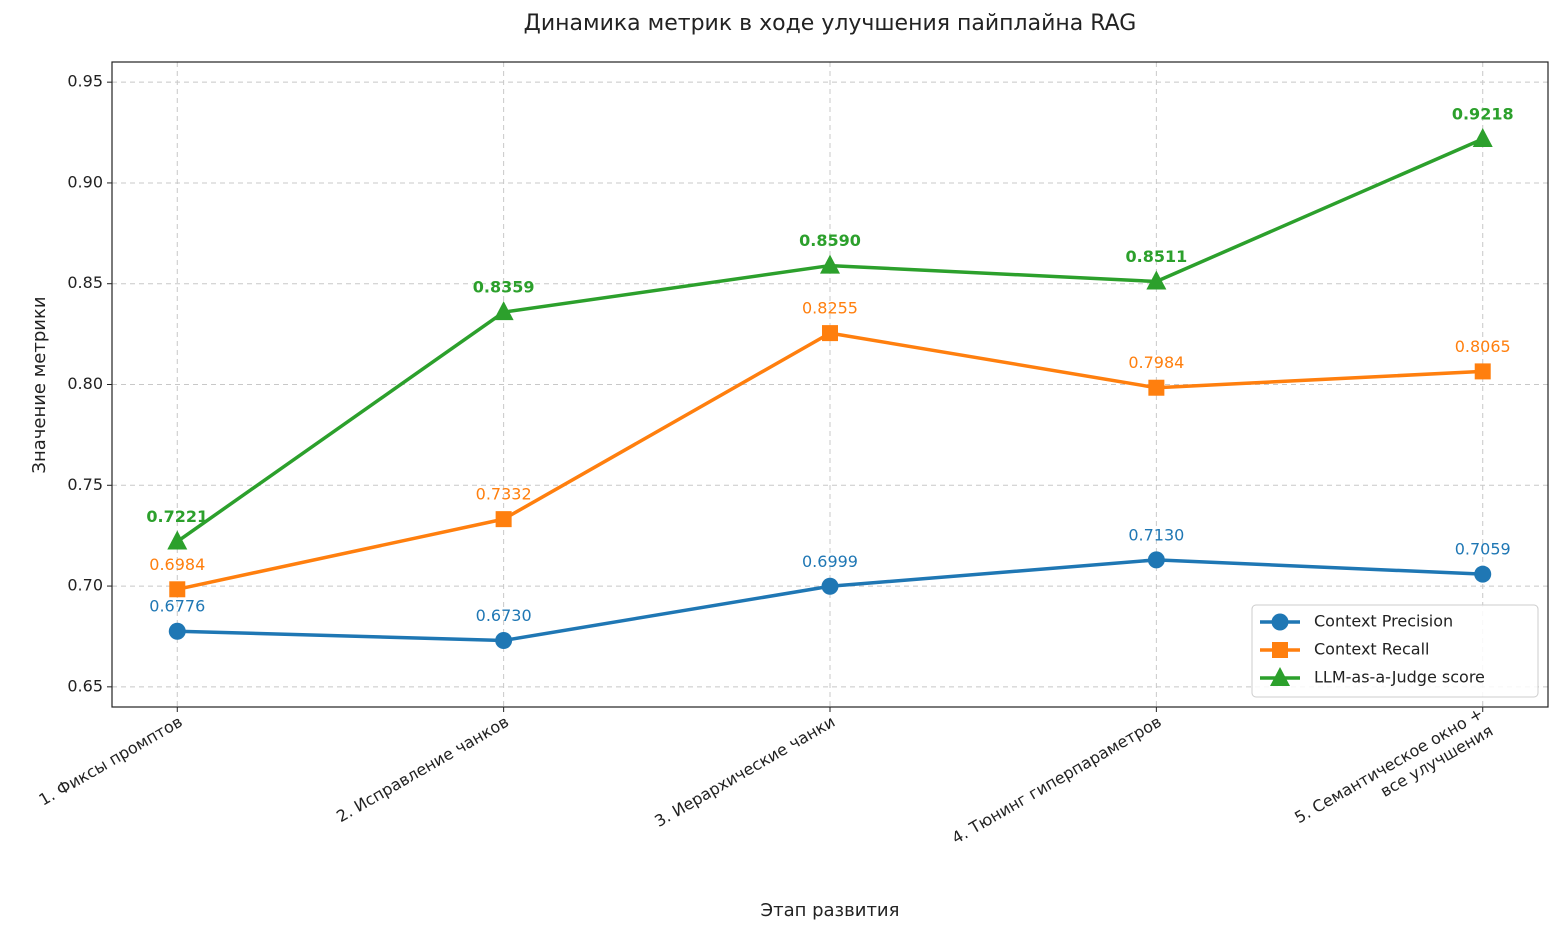 Image resolution: width=1560 pixels, height=936 pixels. What do you see at coordinates (85, 585) in the screenshot?
I see `y-tick-label: 0.70` at bounding box center [85, 585].